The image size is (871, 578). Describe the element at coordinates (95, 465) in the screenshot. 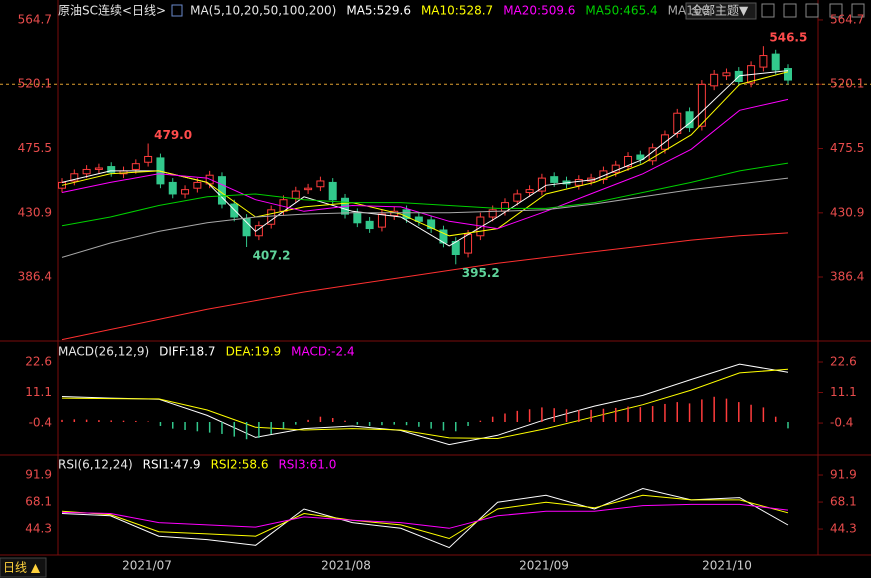

I see `legend-title: RSI(6,12,24)` at that location.